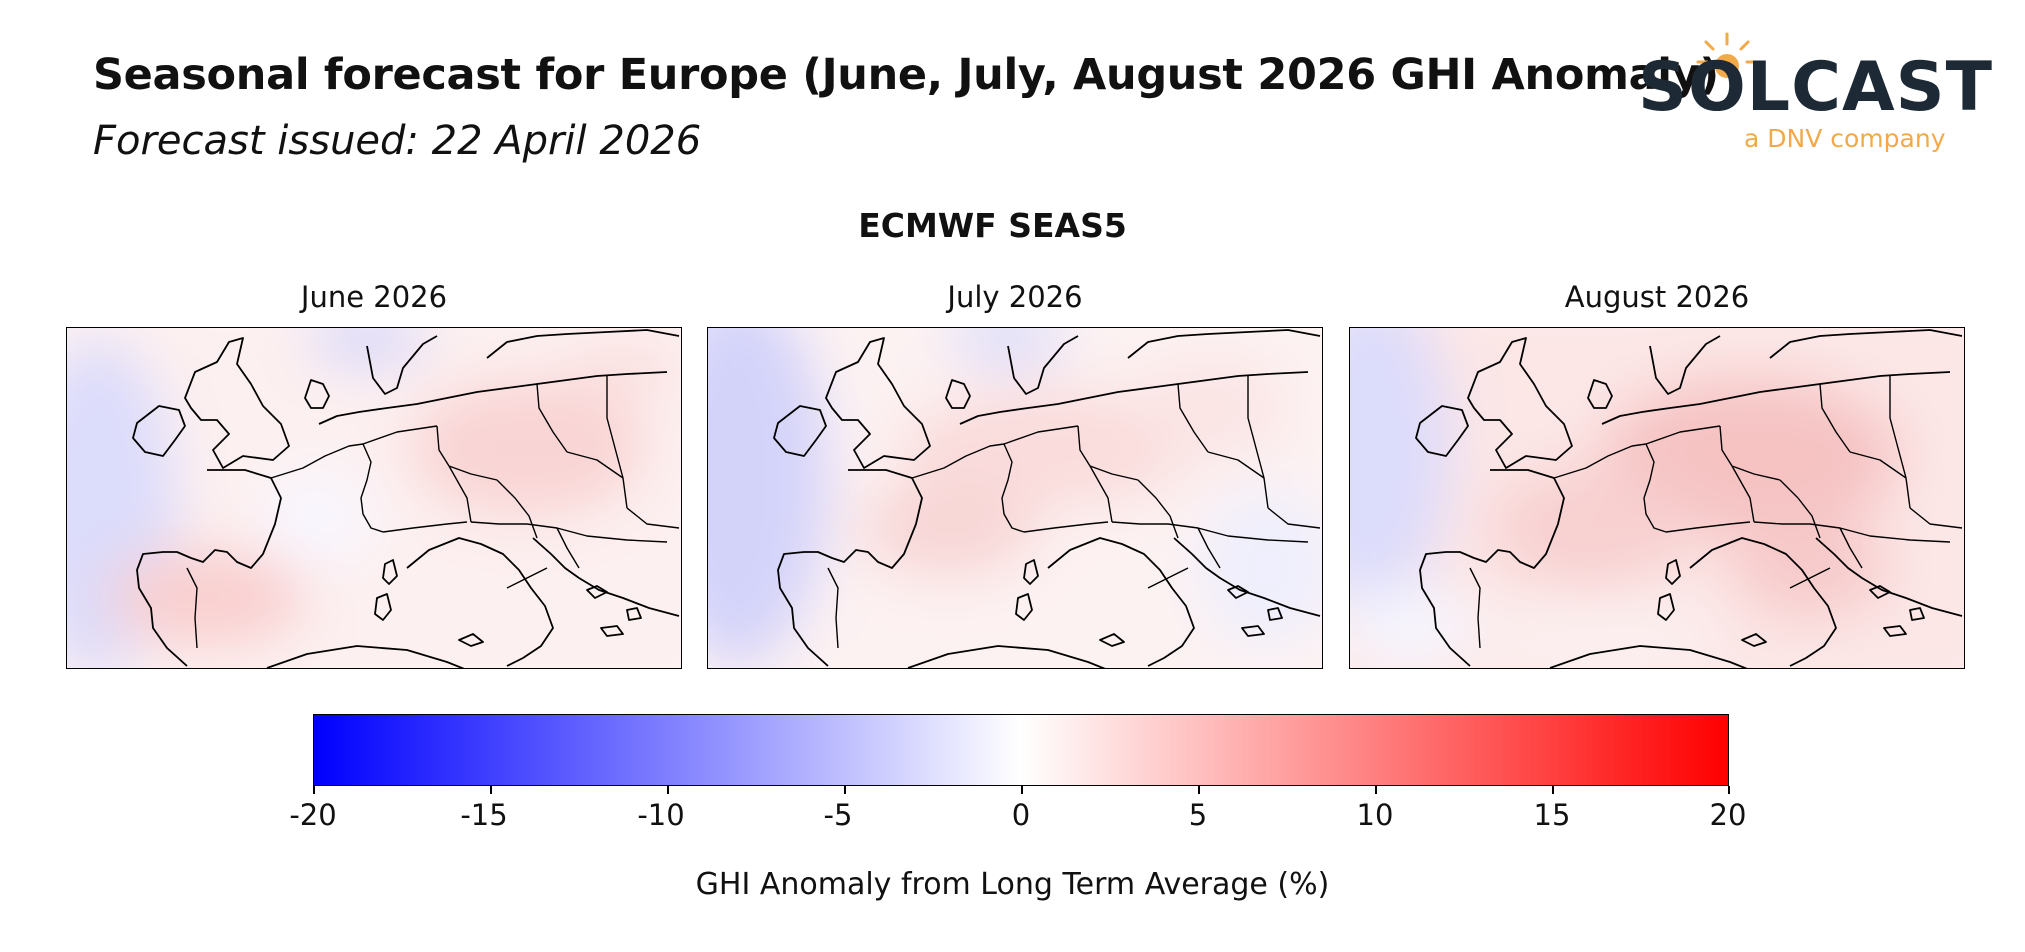  What do you see at coordinates (1021, 750) in the screenshot?
I see `colorbar` at bounding box center [1021, 750].